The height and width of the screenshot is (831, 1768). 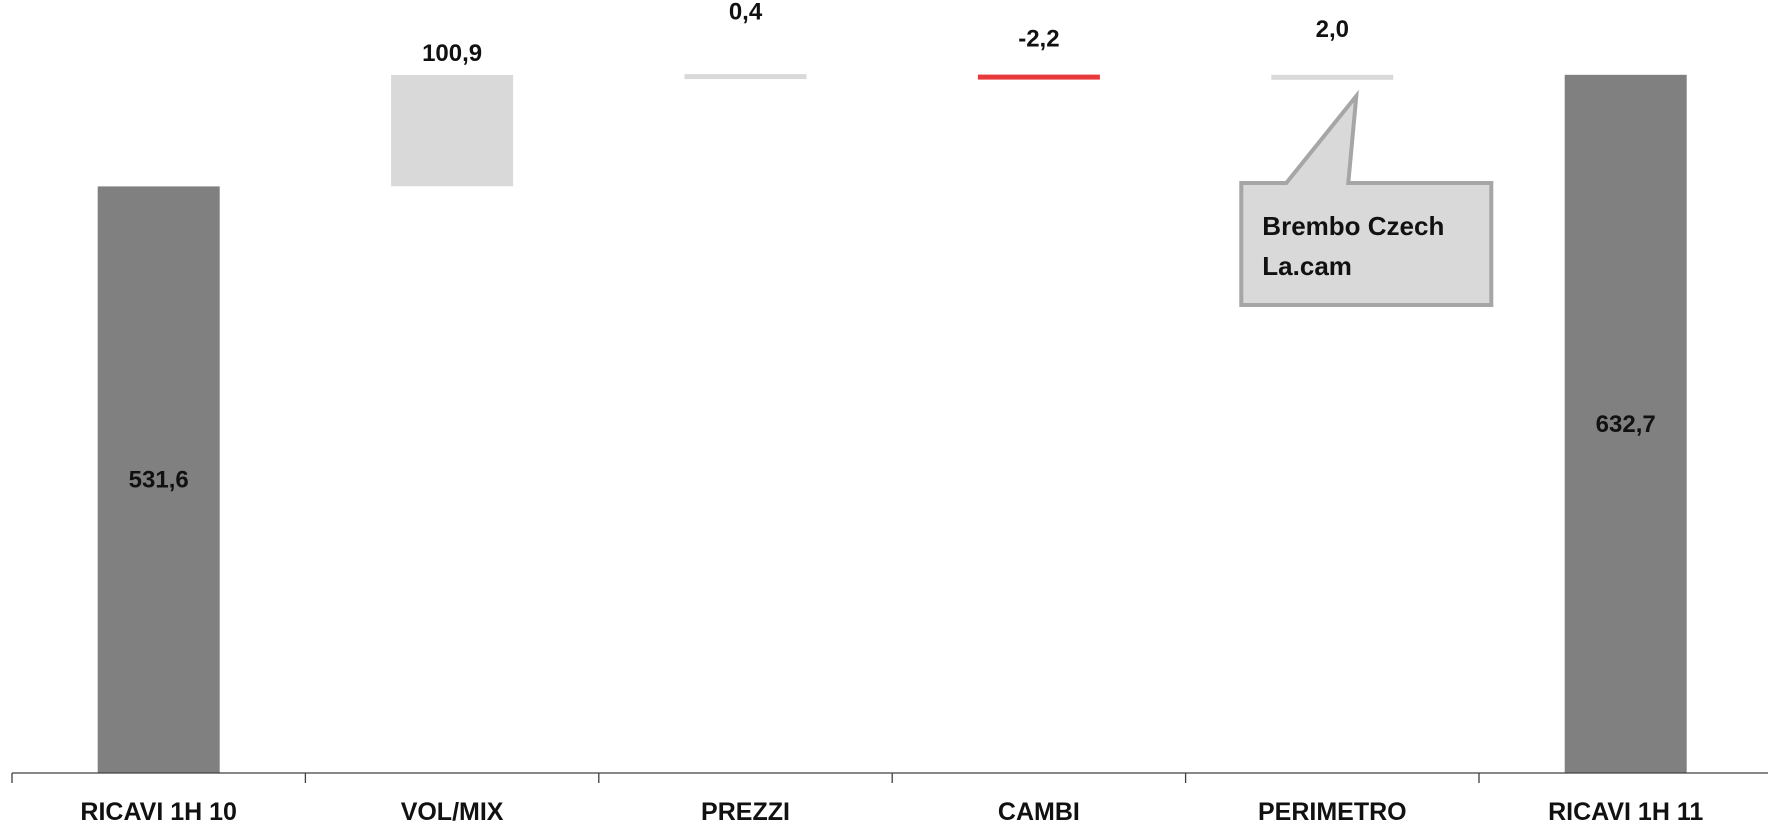 What do you see at coordinates (1038, 39) in the screenshot?
I see `value-label-cambi: -2,2` at bounding box center [1038, 39].